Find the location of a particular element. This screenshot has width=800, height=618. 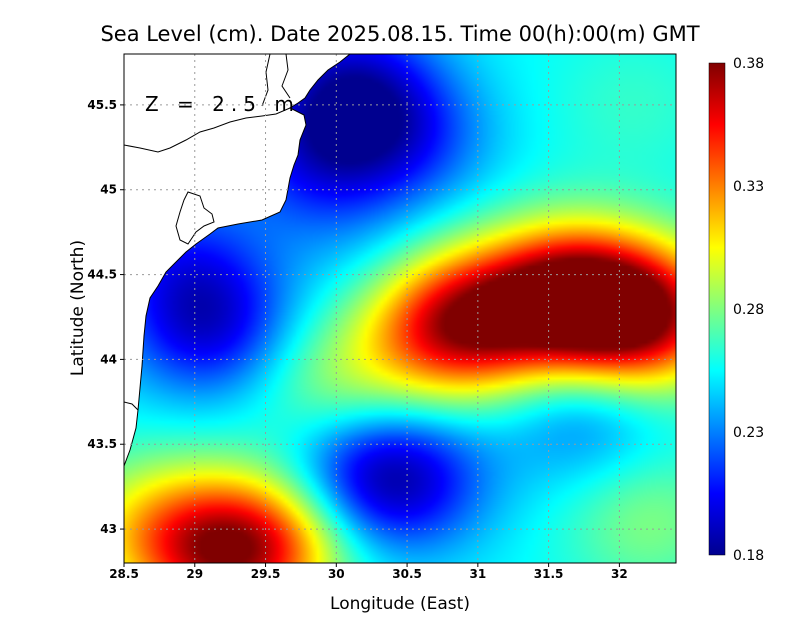

x-tick-label: 32 is located at coordinates (619, 574).